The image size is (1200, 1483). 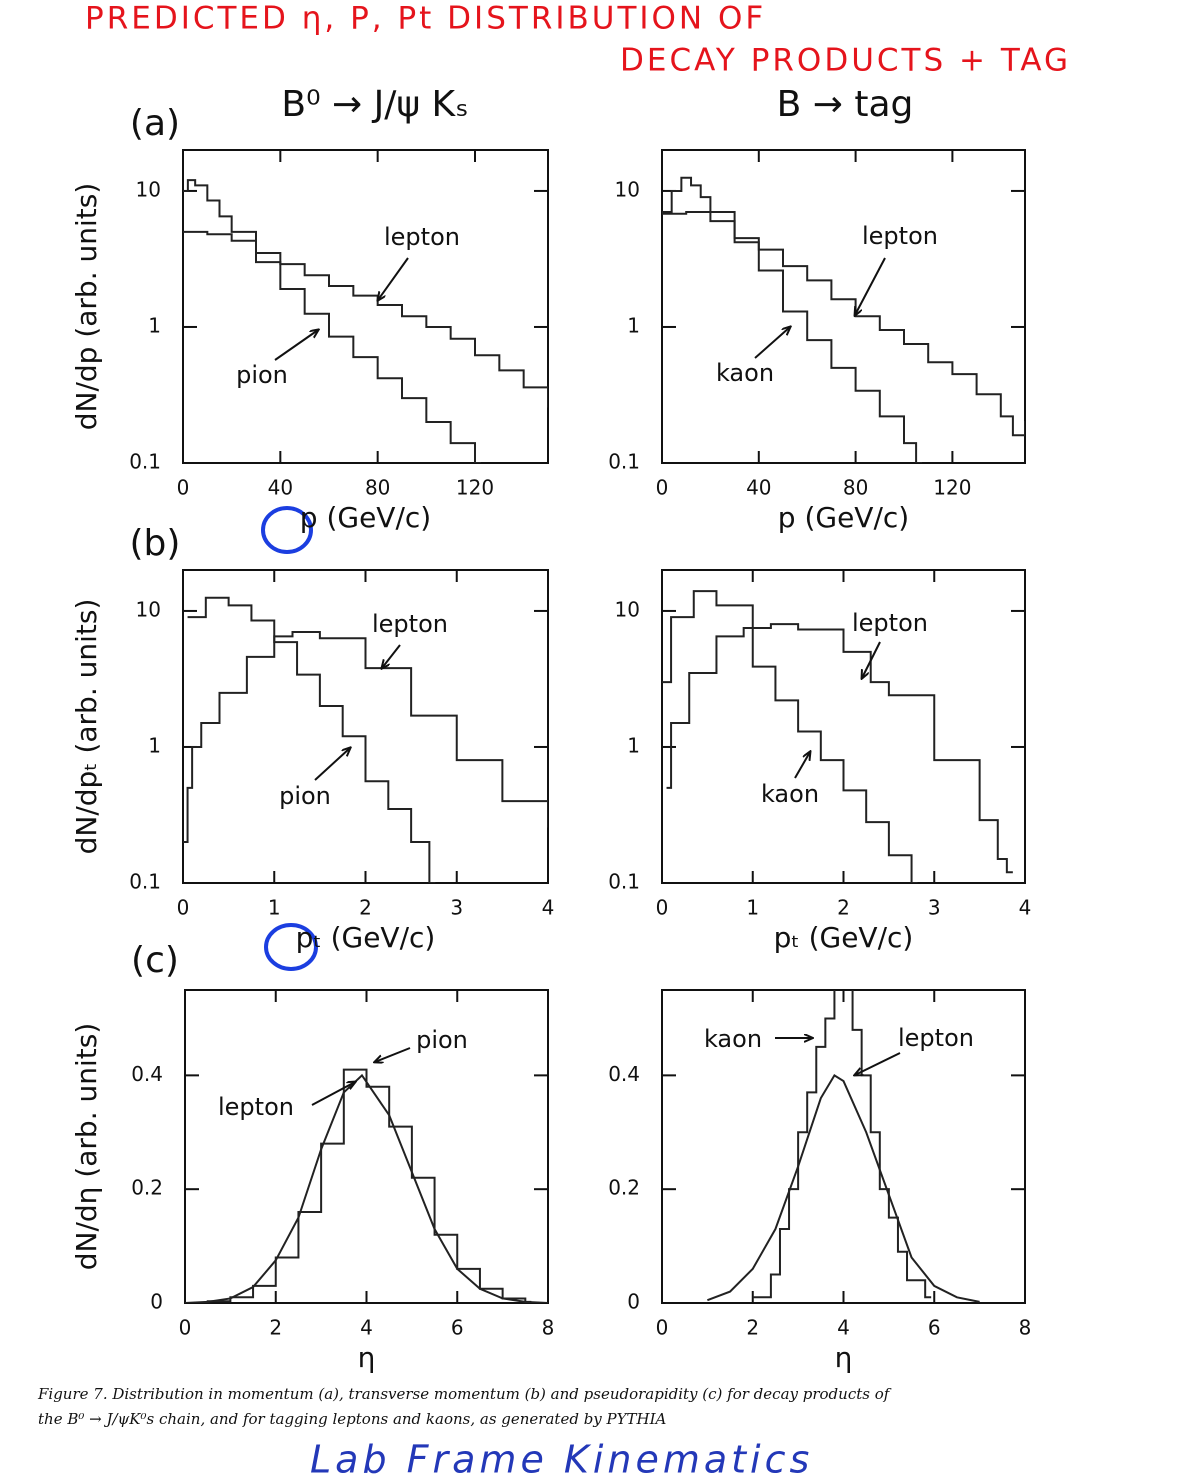 I want to click on x-tick-label: 3, so click(x=456, y=908).